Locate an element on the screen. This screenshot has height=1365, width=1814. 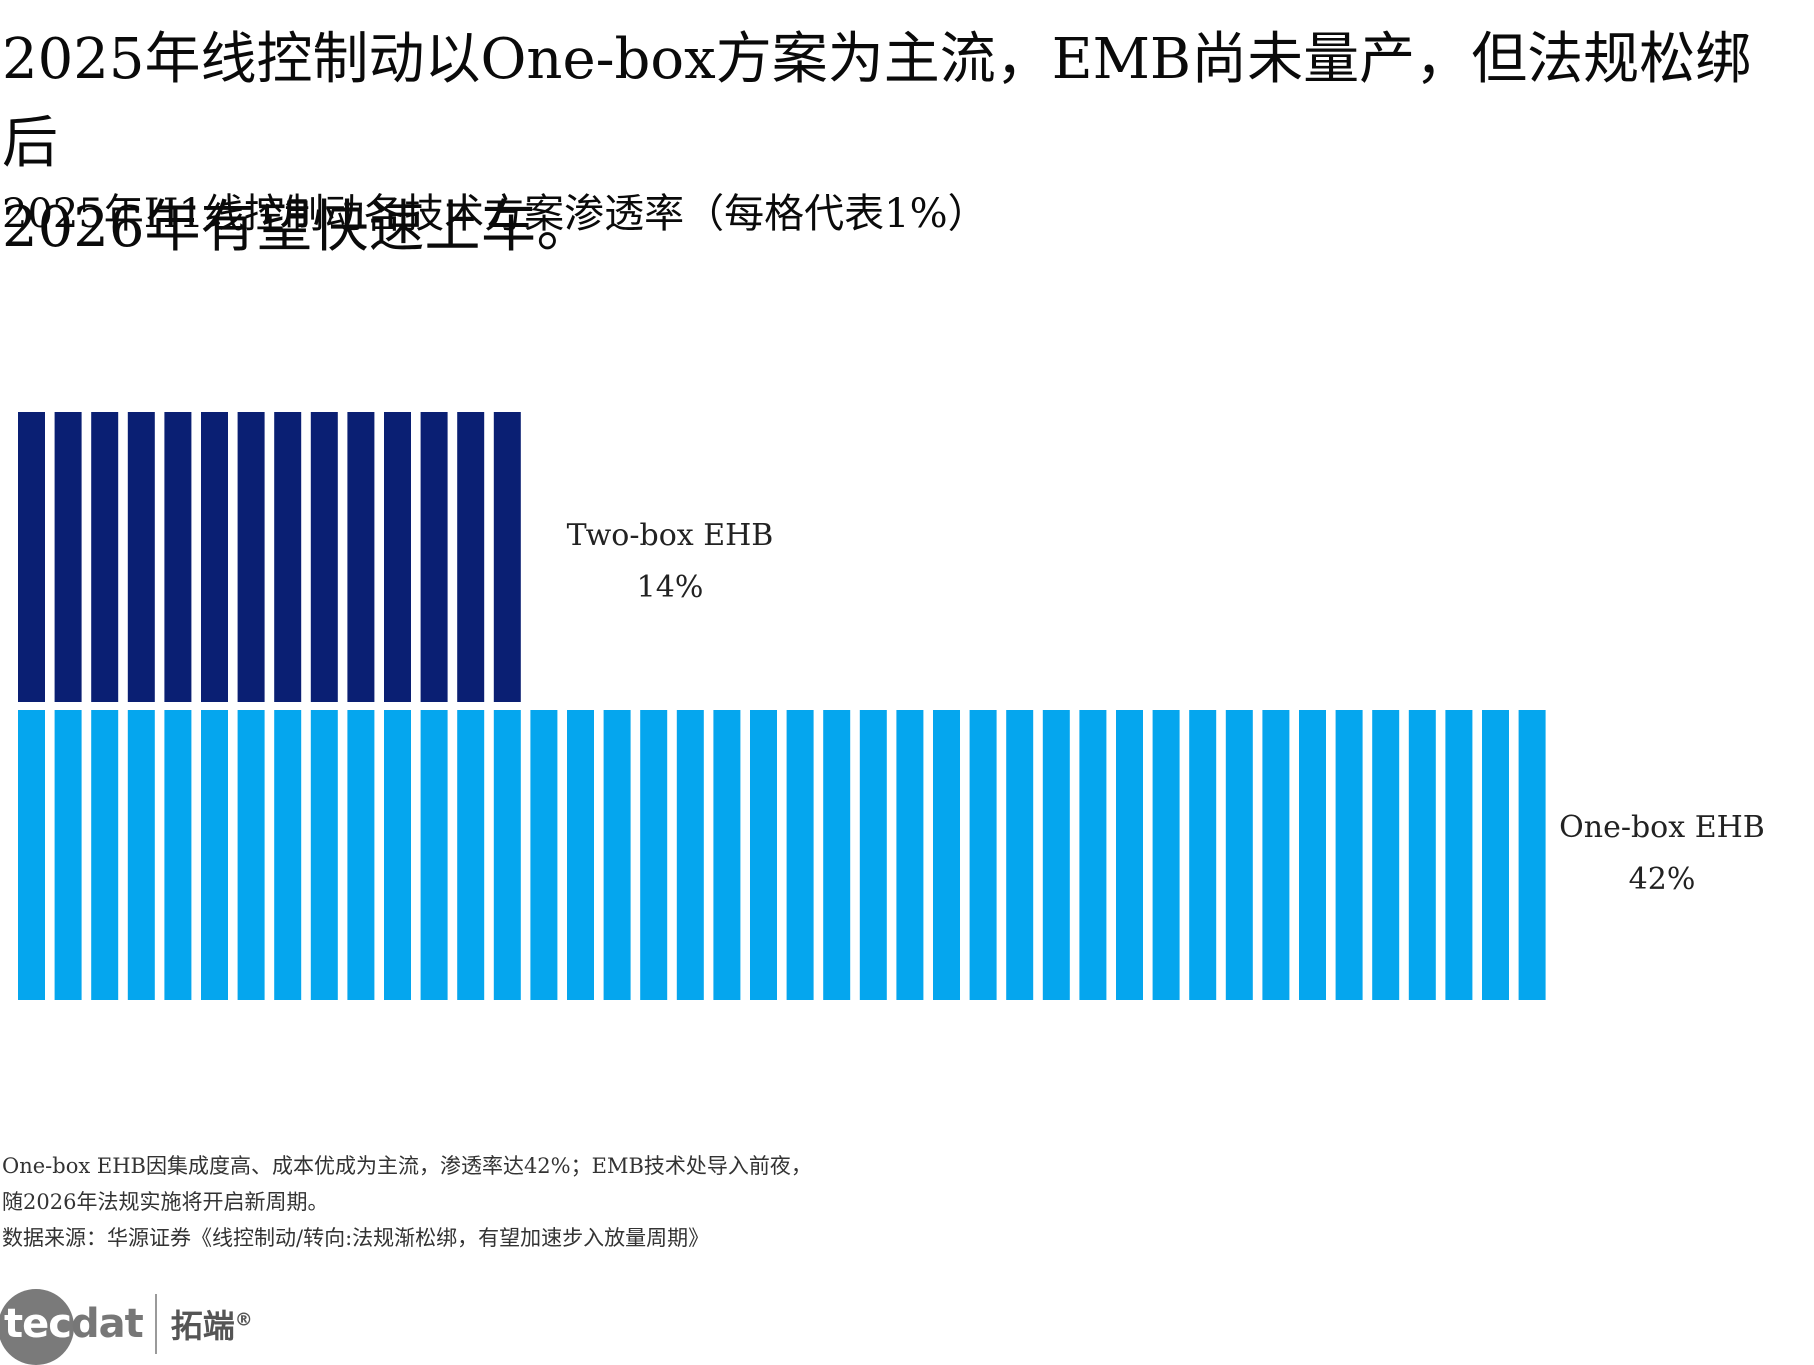
note-line-2: 随2026年法规实施将开启新周期。 is located at coordinates (165, 1202).